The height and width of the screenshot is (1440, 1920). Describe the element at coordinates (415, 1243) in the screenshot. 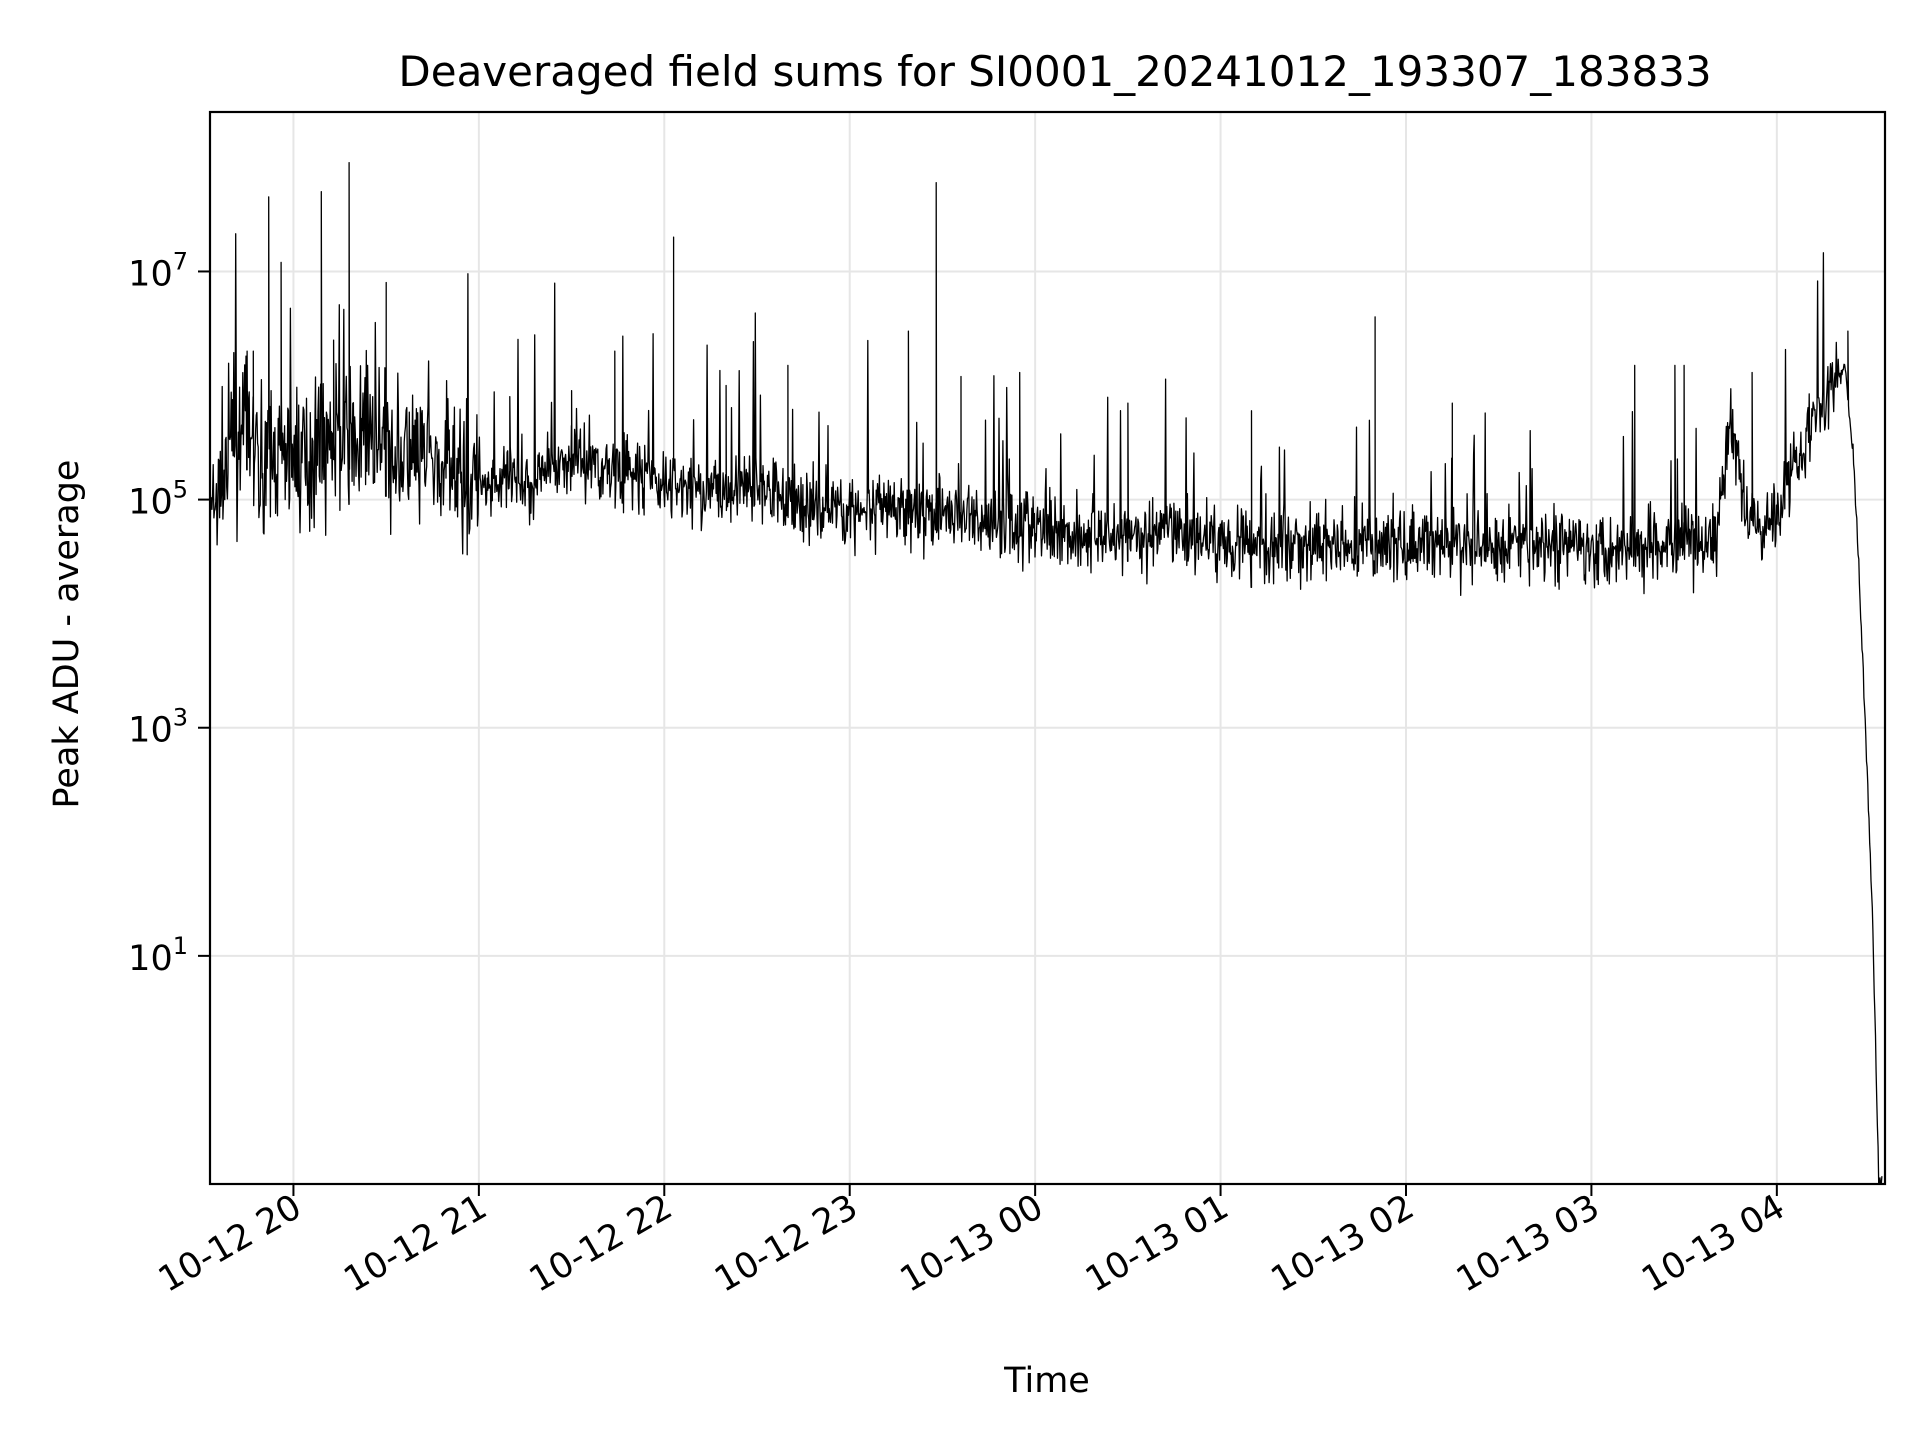

I see `x-tick-label: 10-12 21` at that location.